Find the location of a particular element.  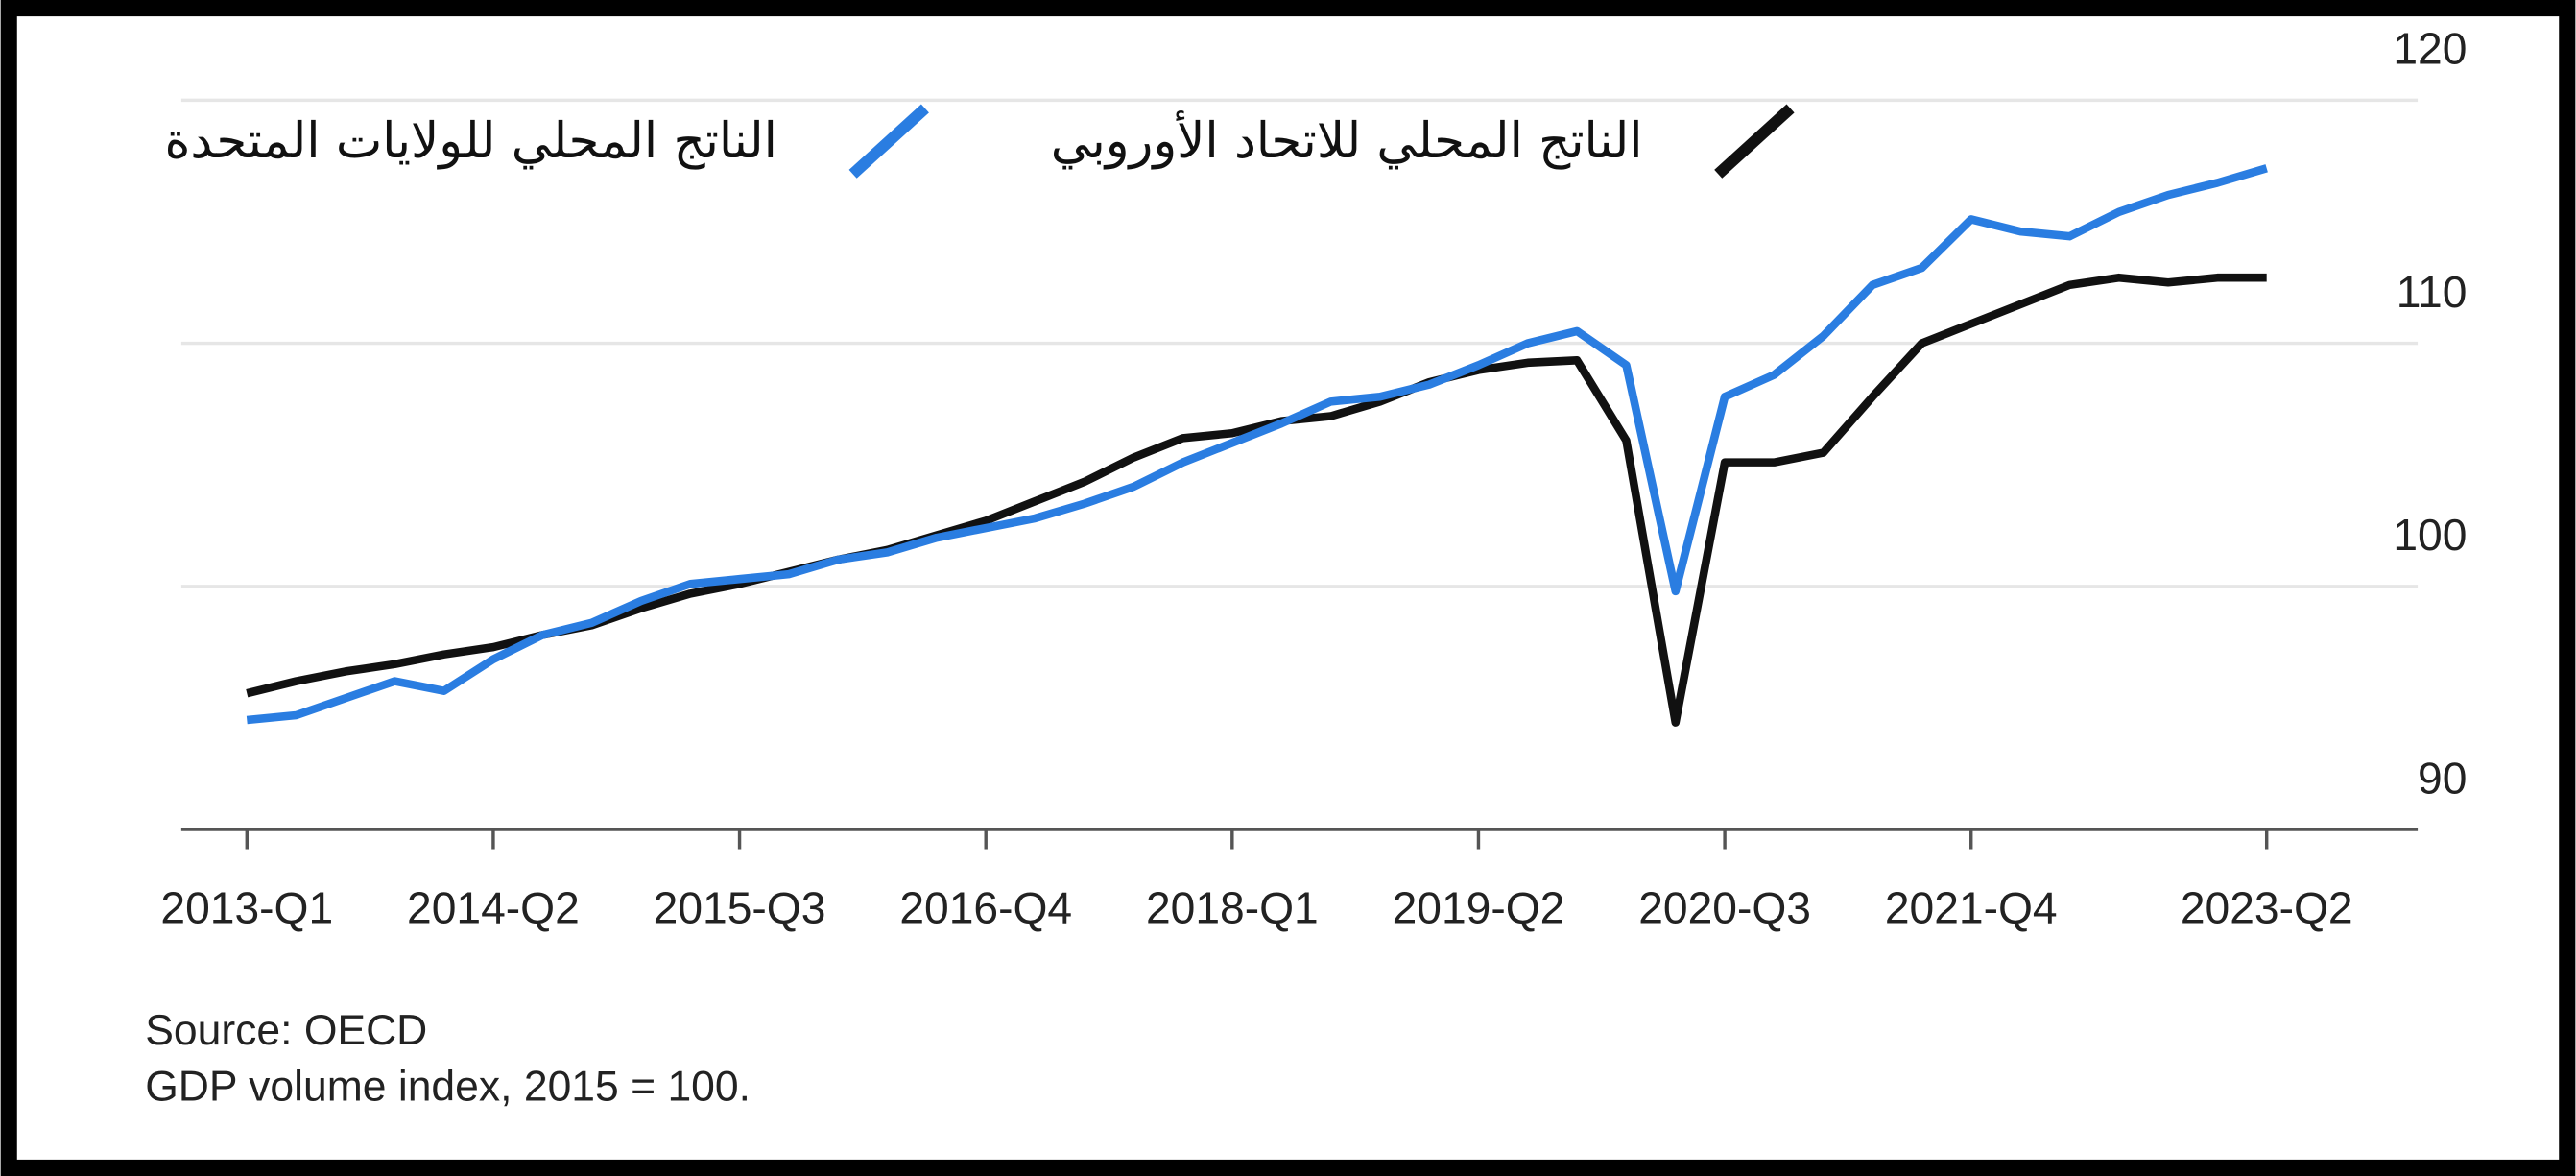

y-tick-label: 110 is located at coordinates (2432, 292).